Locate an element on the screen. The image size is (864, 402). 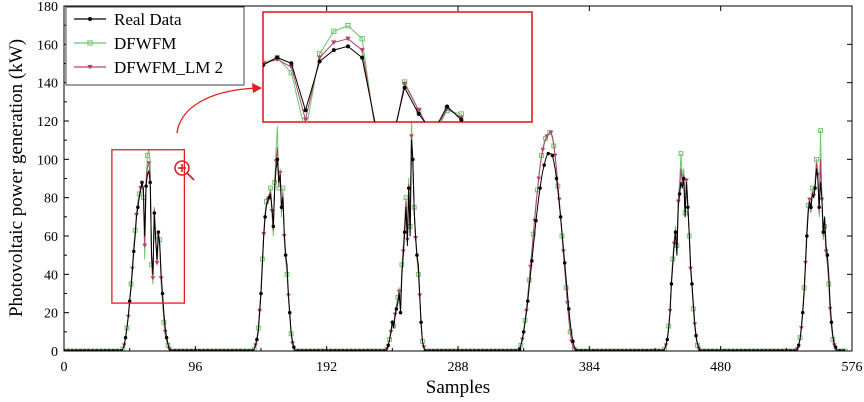
inset-series-line is located at coordinates (363, 83).